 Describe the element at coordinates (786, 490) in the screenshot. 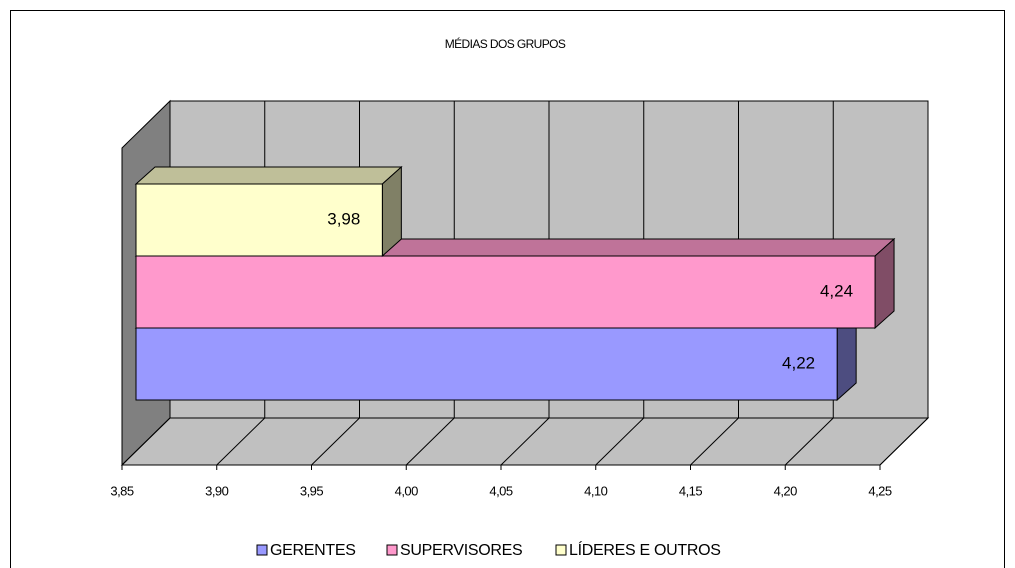

I see `x-tick-label: 4,20` at that location.